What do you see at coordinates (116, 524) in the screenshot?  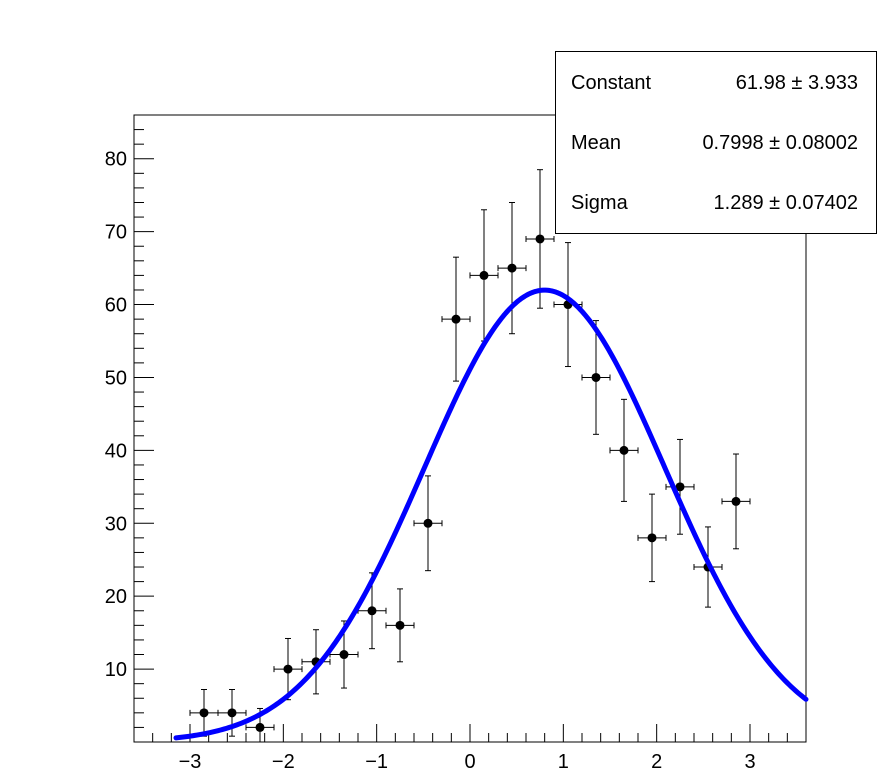 I see `y-tick-label: 30` at bounding box center [116, 524].